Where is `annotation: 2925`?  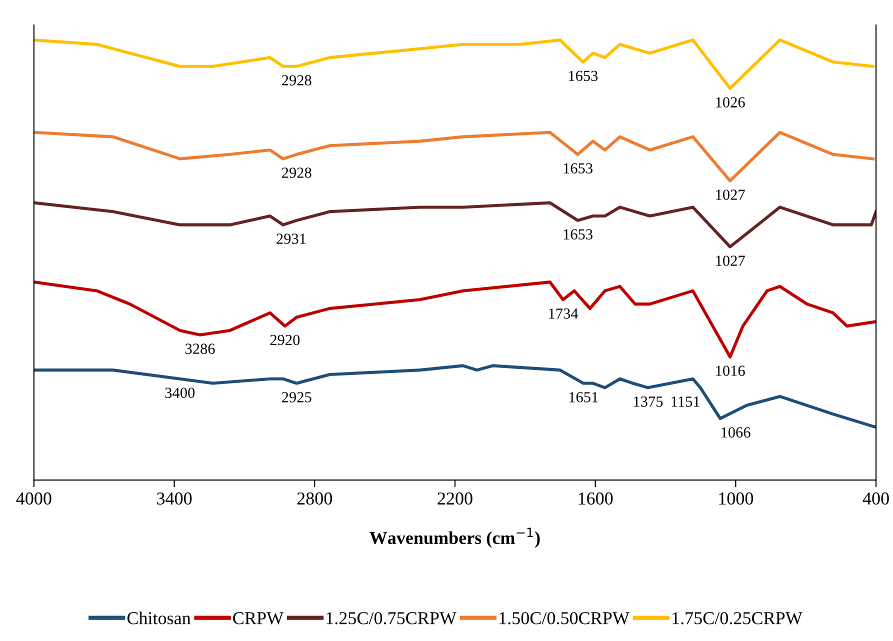
annotation: 2925 is located at coordinates (297, 397).